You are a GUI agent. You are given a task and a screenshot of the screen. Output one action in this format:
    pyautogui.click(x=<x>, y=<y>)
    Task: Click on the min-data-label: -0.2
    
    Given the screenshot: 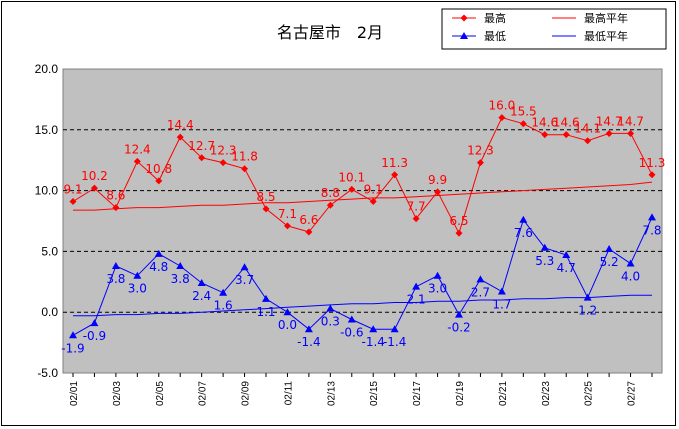 What is the action you would take?
    pyautogui.click(x=458, y=328)
    